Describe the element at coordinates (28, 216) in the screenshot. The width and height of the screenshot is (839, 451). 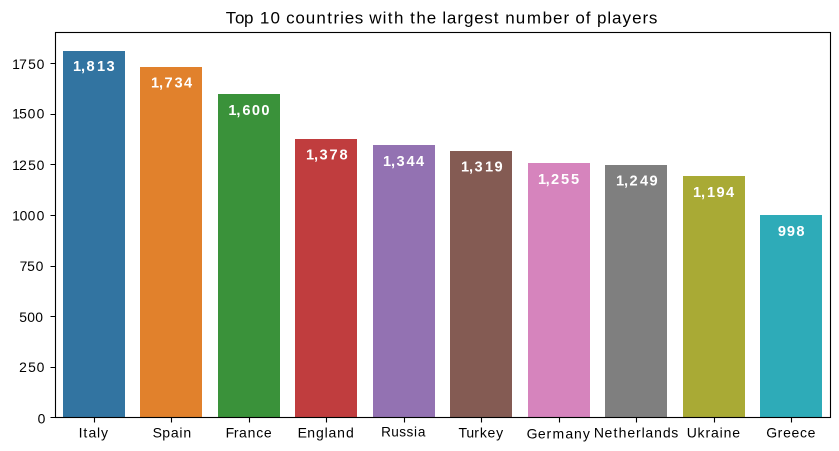
I see `svg-text: 1000` at that location.